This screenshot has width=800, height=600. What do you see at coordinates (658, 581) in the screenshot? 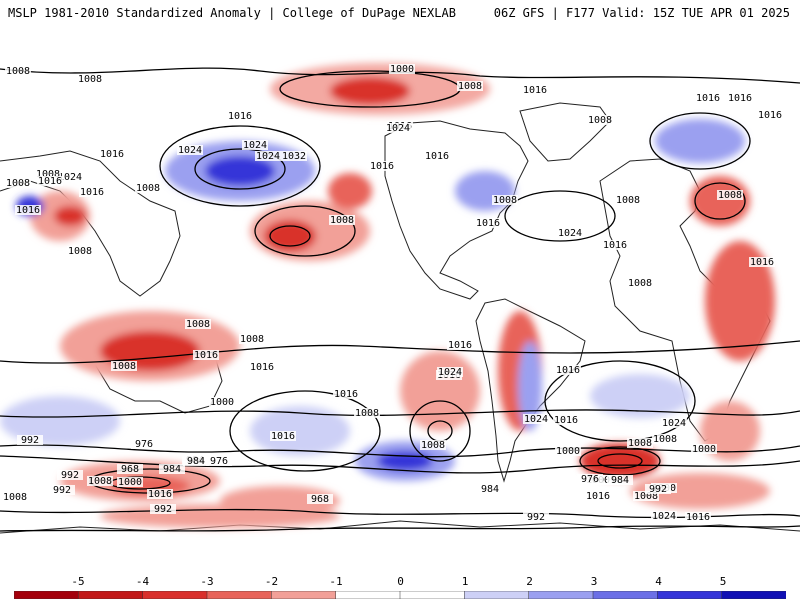
I see `colorbar-tick-label: 4` at bounding box center [658, 581].